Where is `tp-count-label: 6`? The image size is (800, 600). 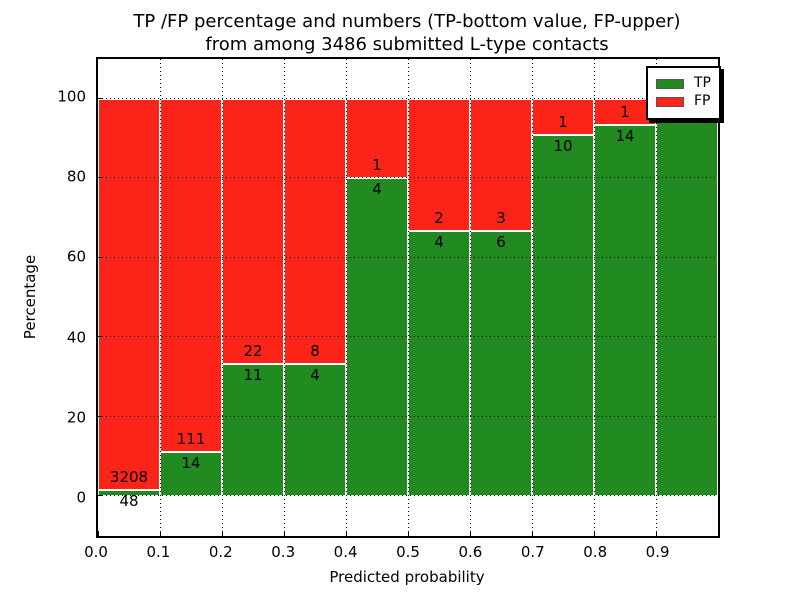
tp-count-label: 6 is located at coordinates (501, 242).